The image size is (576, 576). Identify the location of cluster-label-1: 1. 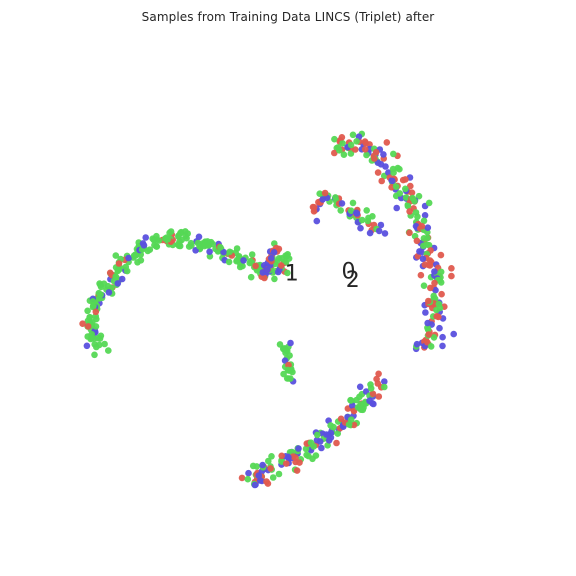
(292, 274).